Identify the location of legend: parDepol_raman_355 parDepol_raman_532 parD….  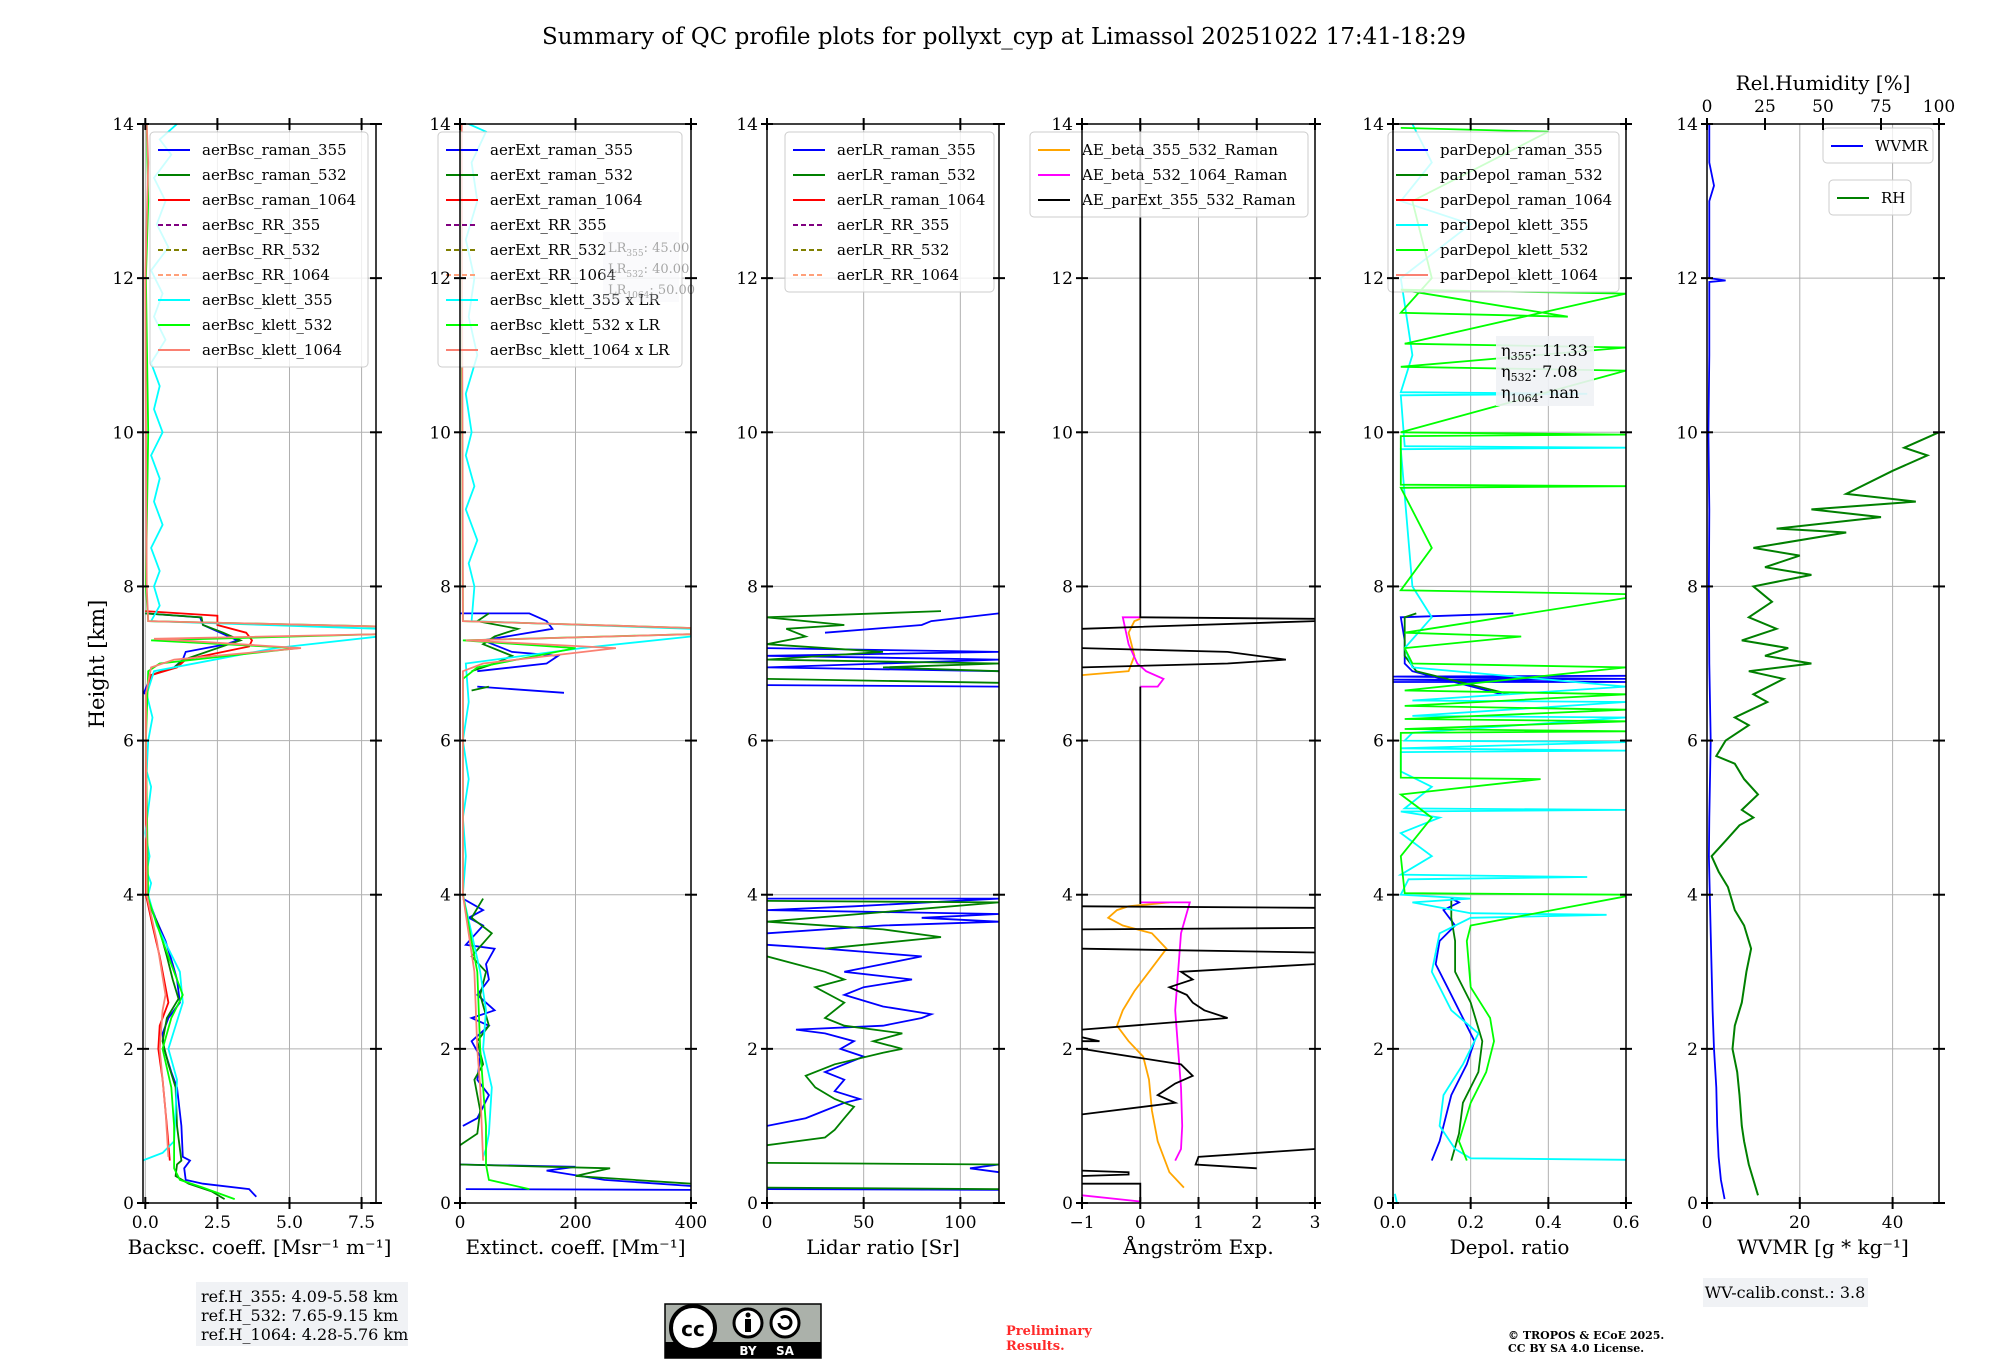
(1503, 212).